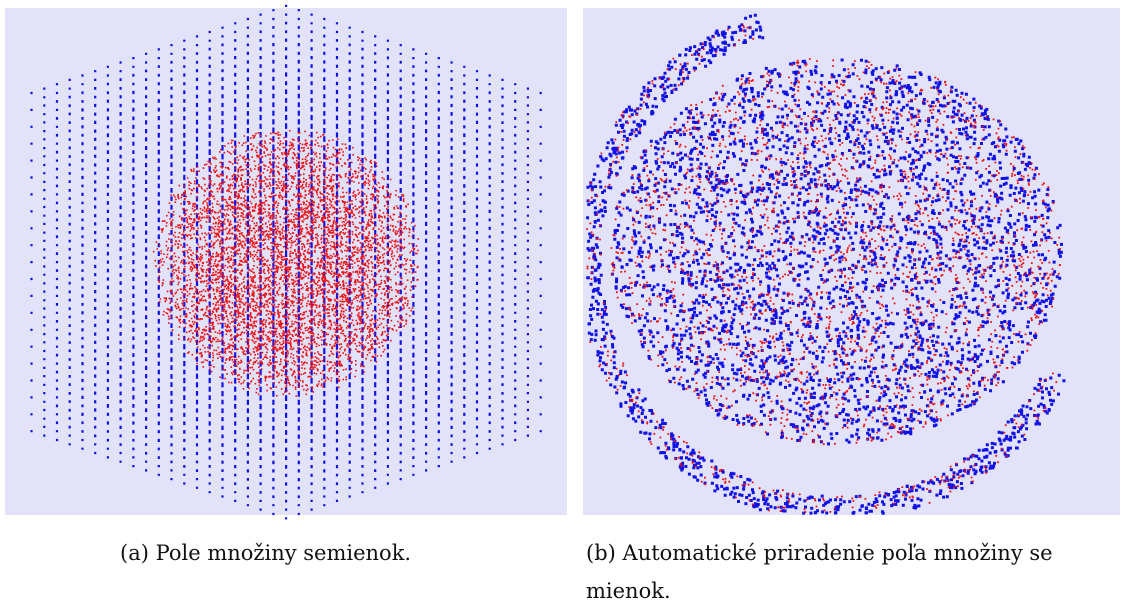 The height and width of the screenshot is (610, 1130). What do you see at coordinates (601, 553) in the screenshot?
I see `caption-label: (b)` at bounding box center [601, 553].